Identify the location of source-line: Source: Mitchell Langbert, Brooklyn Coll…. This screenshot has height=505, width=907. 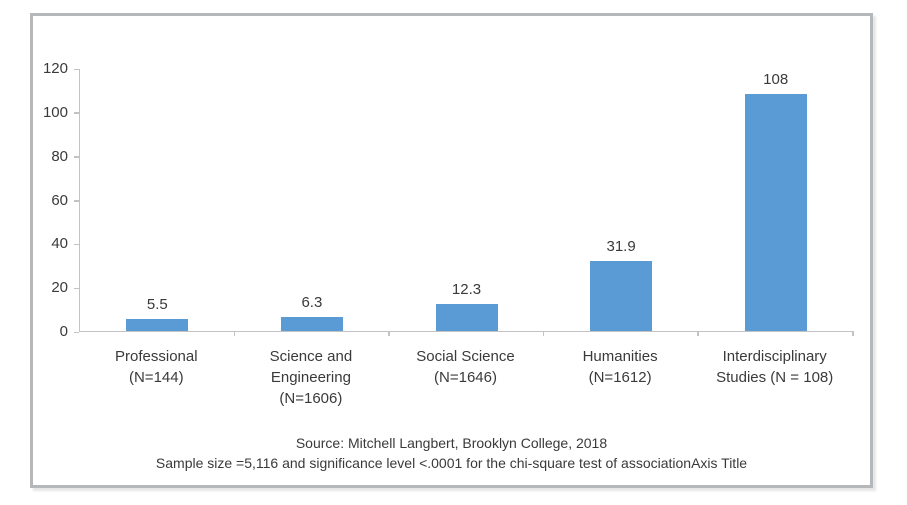
(451, 443).